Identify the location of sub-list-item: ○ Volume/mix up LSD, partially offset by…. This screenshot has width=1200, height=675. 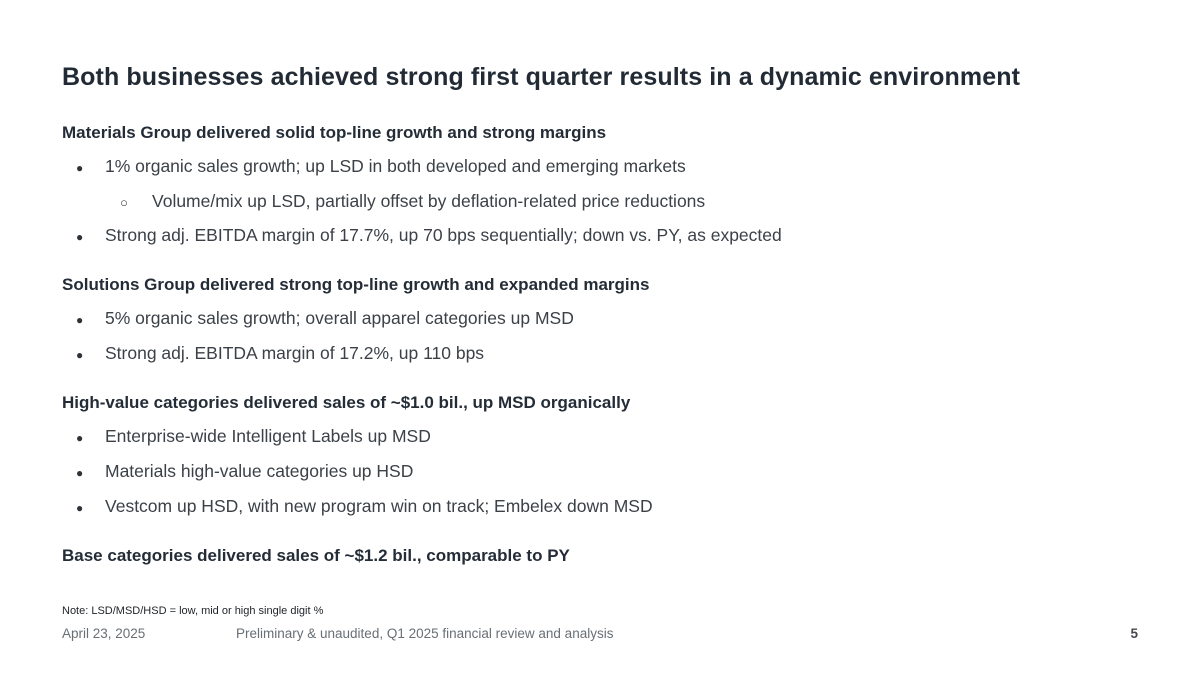
(602, 202).